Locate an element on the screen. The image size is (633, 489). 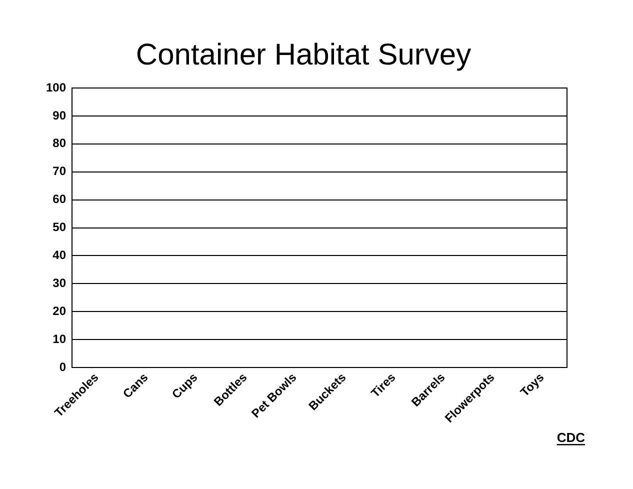
y-tick-label: 0 is located at coordinates (62, 367).